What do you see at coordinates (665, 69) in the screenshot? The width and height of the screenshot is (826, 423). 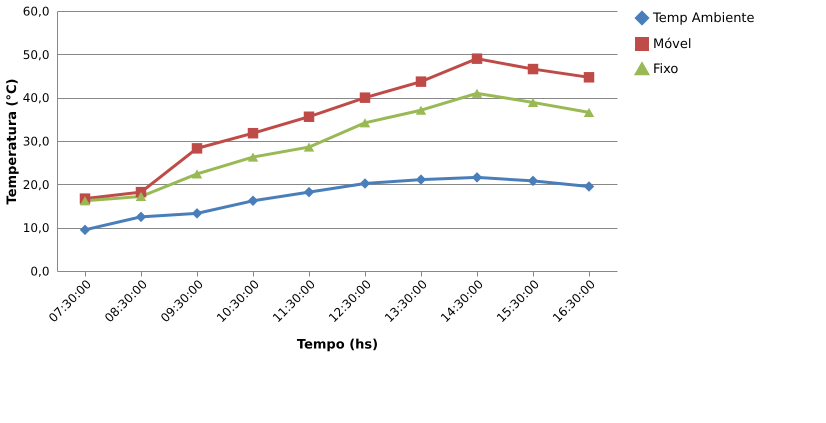 I see `legend-label: Fixo` at bounding box center [665, 69].